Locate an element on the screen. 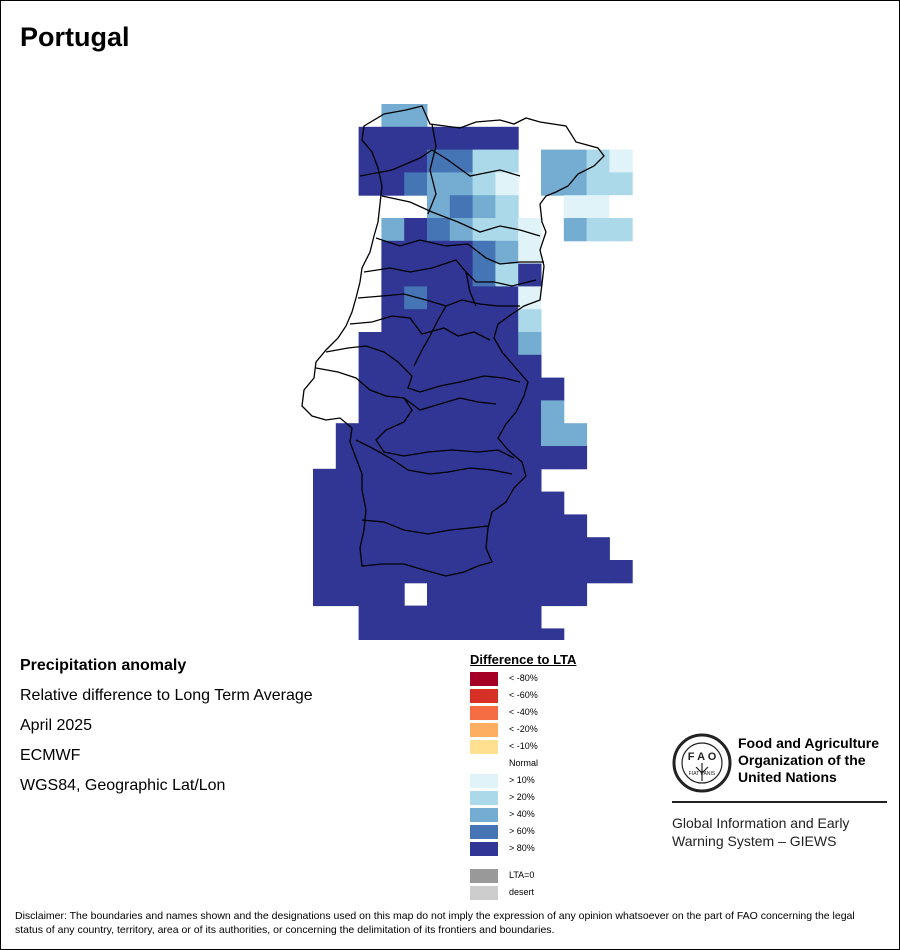  fao-name-line3: United Nations is located at coordinates (787, 777).